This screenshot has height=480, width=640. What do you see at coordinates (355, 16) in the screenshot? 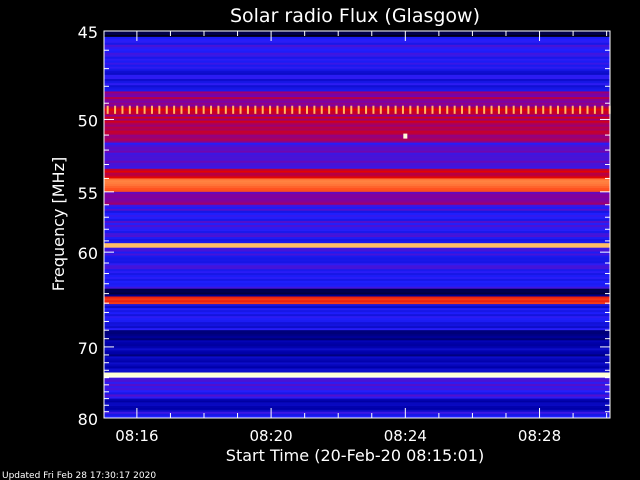
I see `chart-title: Solar radio Flux (Glasgow)` at bounding box center [355, 16].